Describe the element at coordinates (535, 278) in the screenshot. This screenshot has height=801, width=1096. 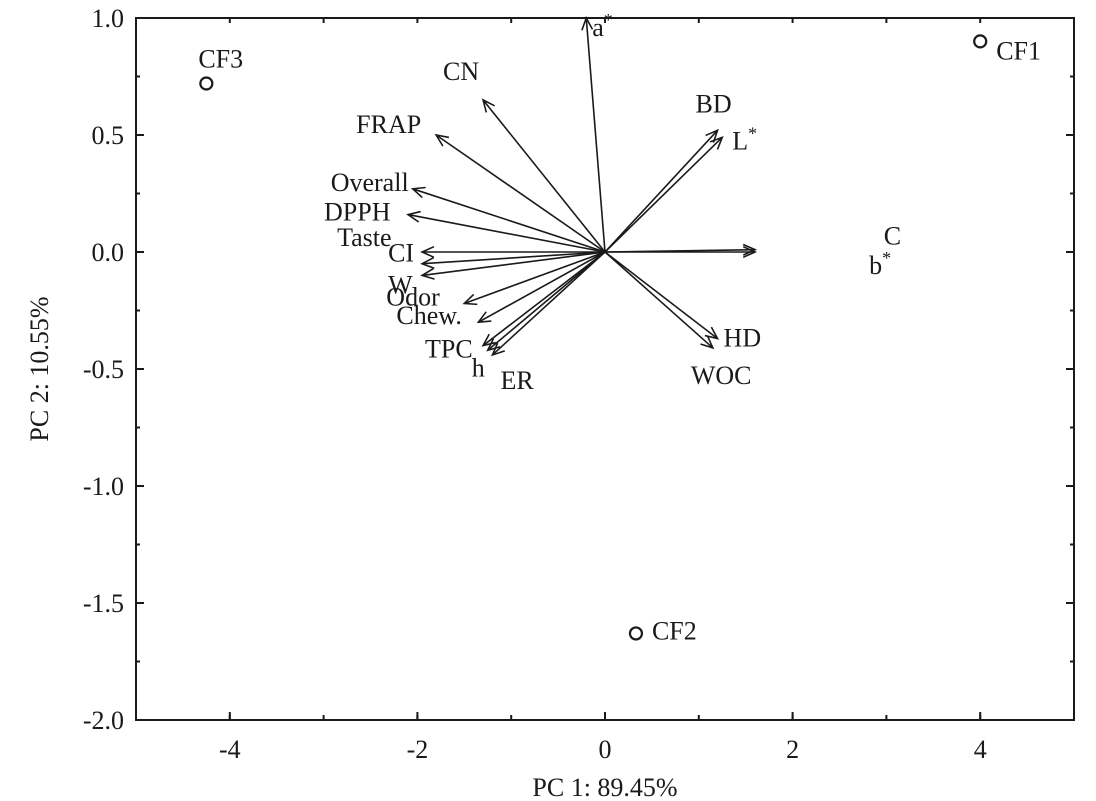
I see `vector-odor` at that location.